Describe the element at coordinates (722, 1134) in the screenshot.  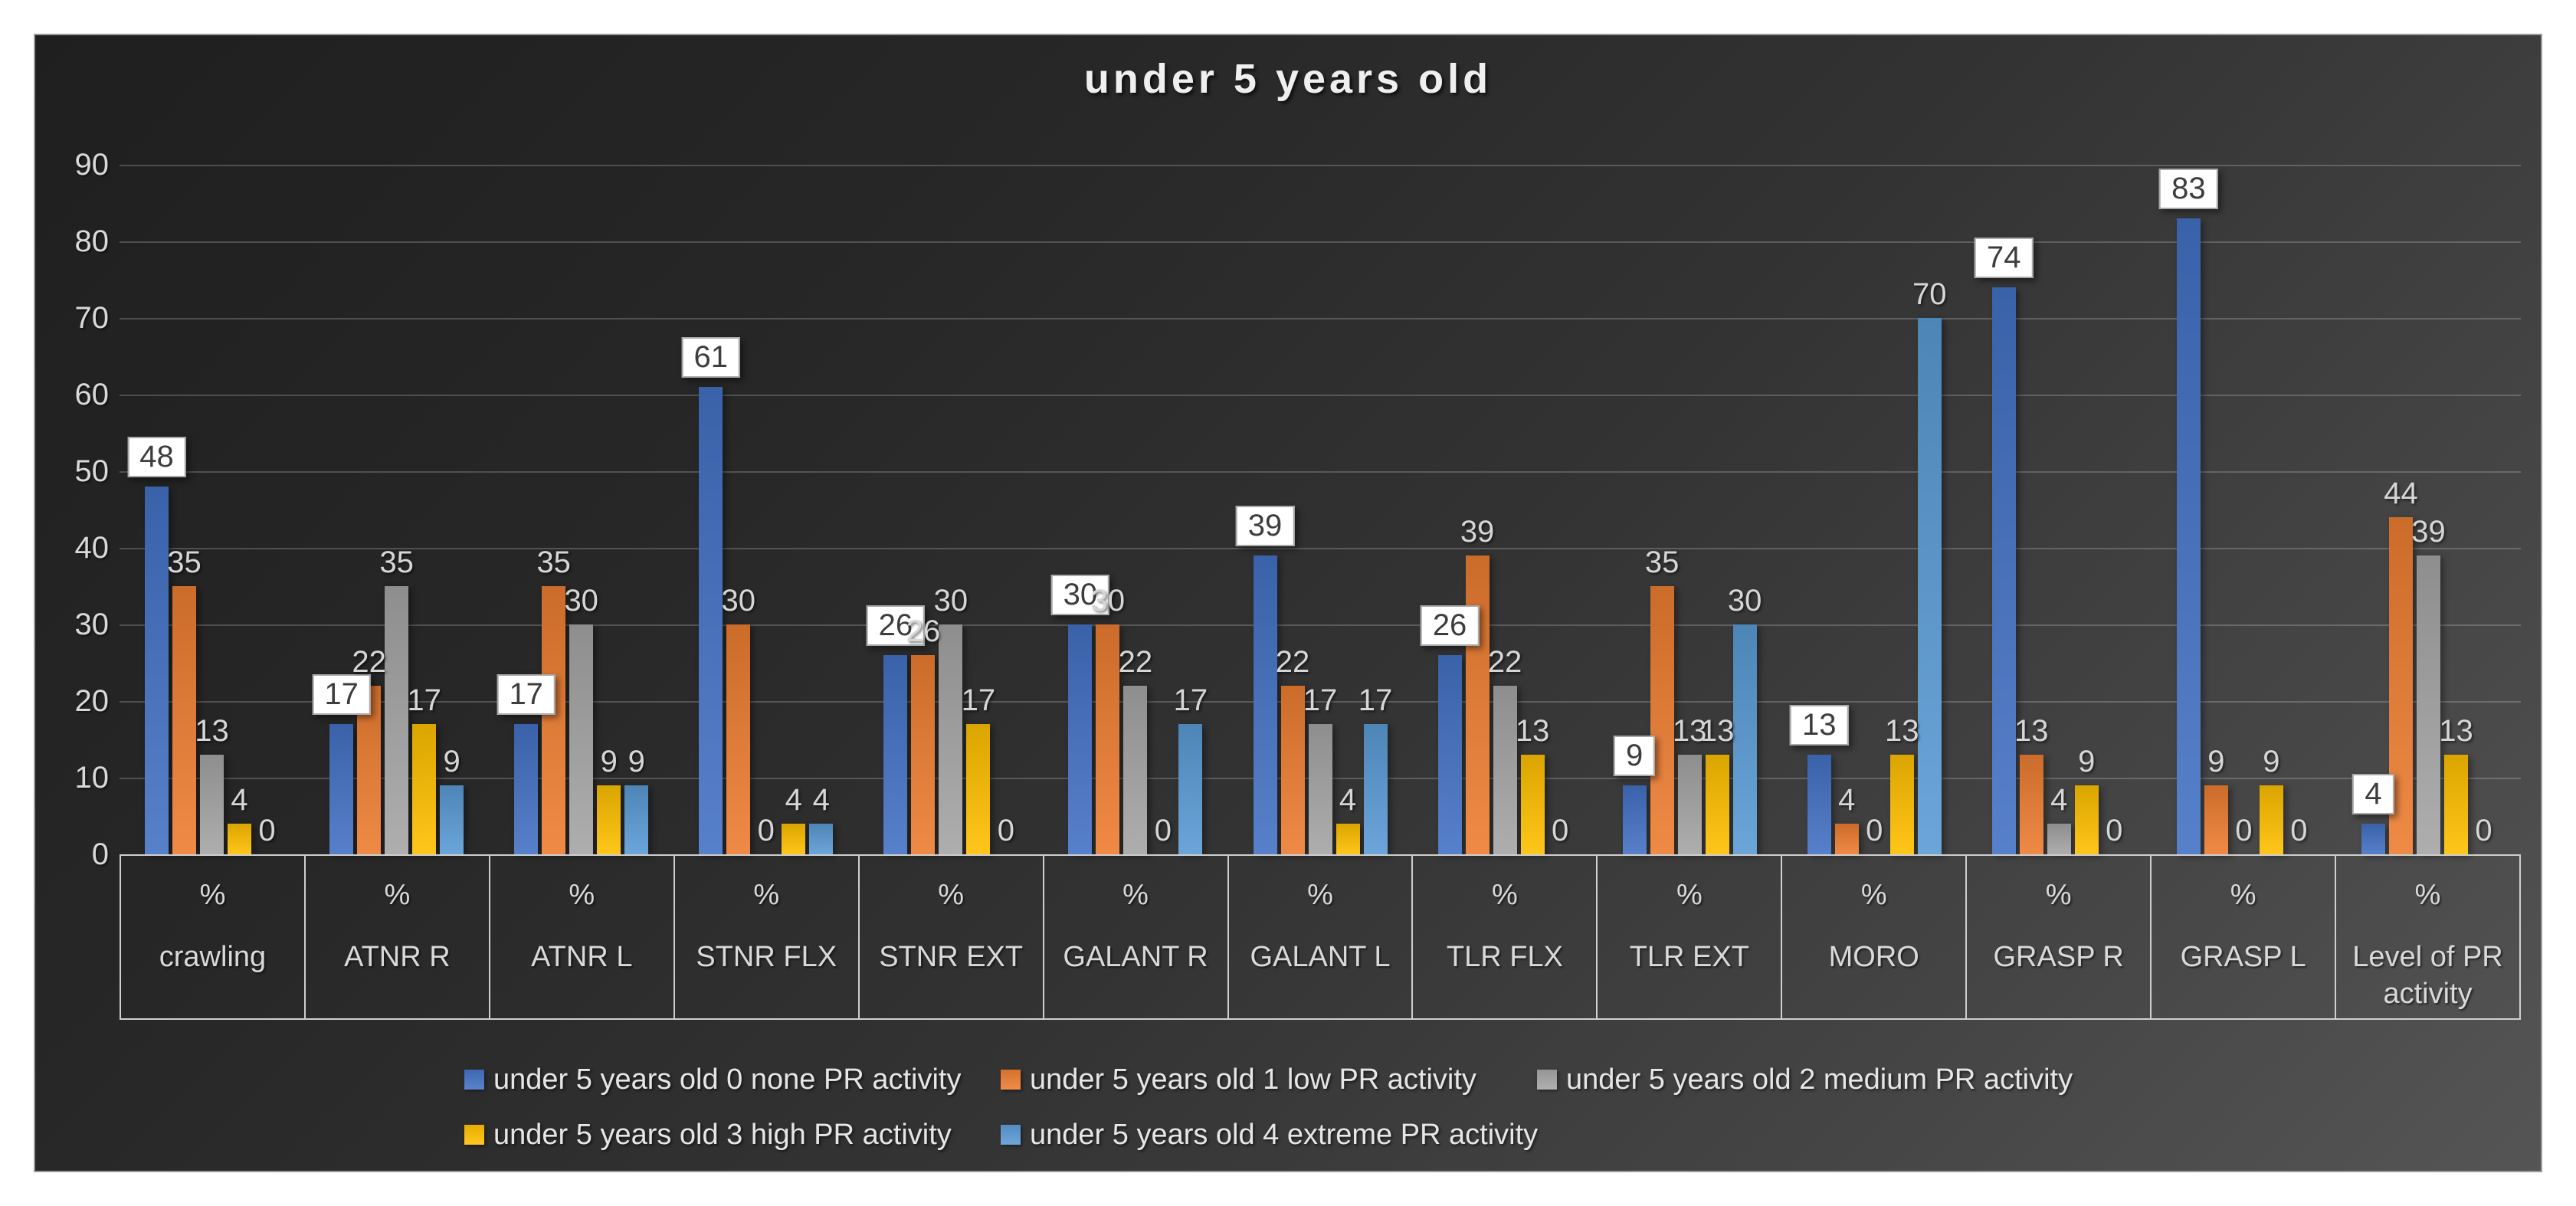
I see `legend-label: under 5 years old 3 high PR activity` at that location.